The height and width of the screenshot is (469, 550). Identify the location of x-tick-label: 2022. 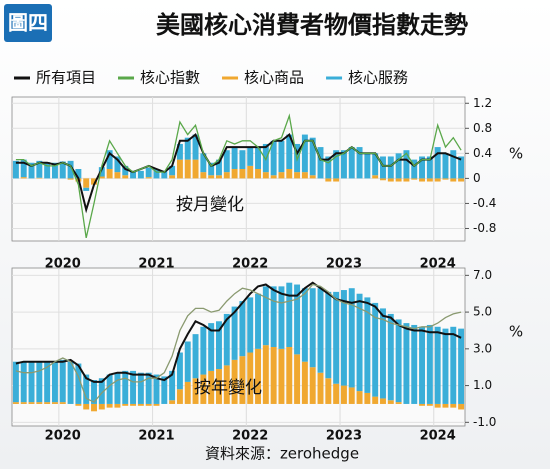
(250, 436).